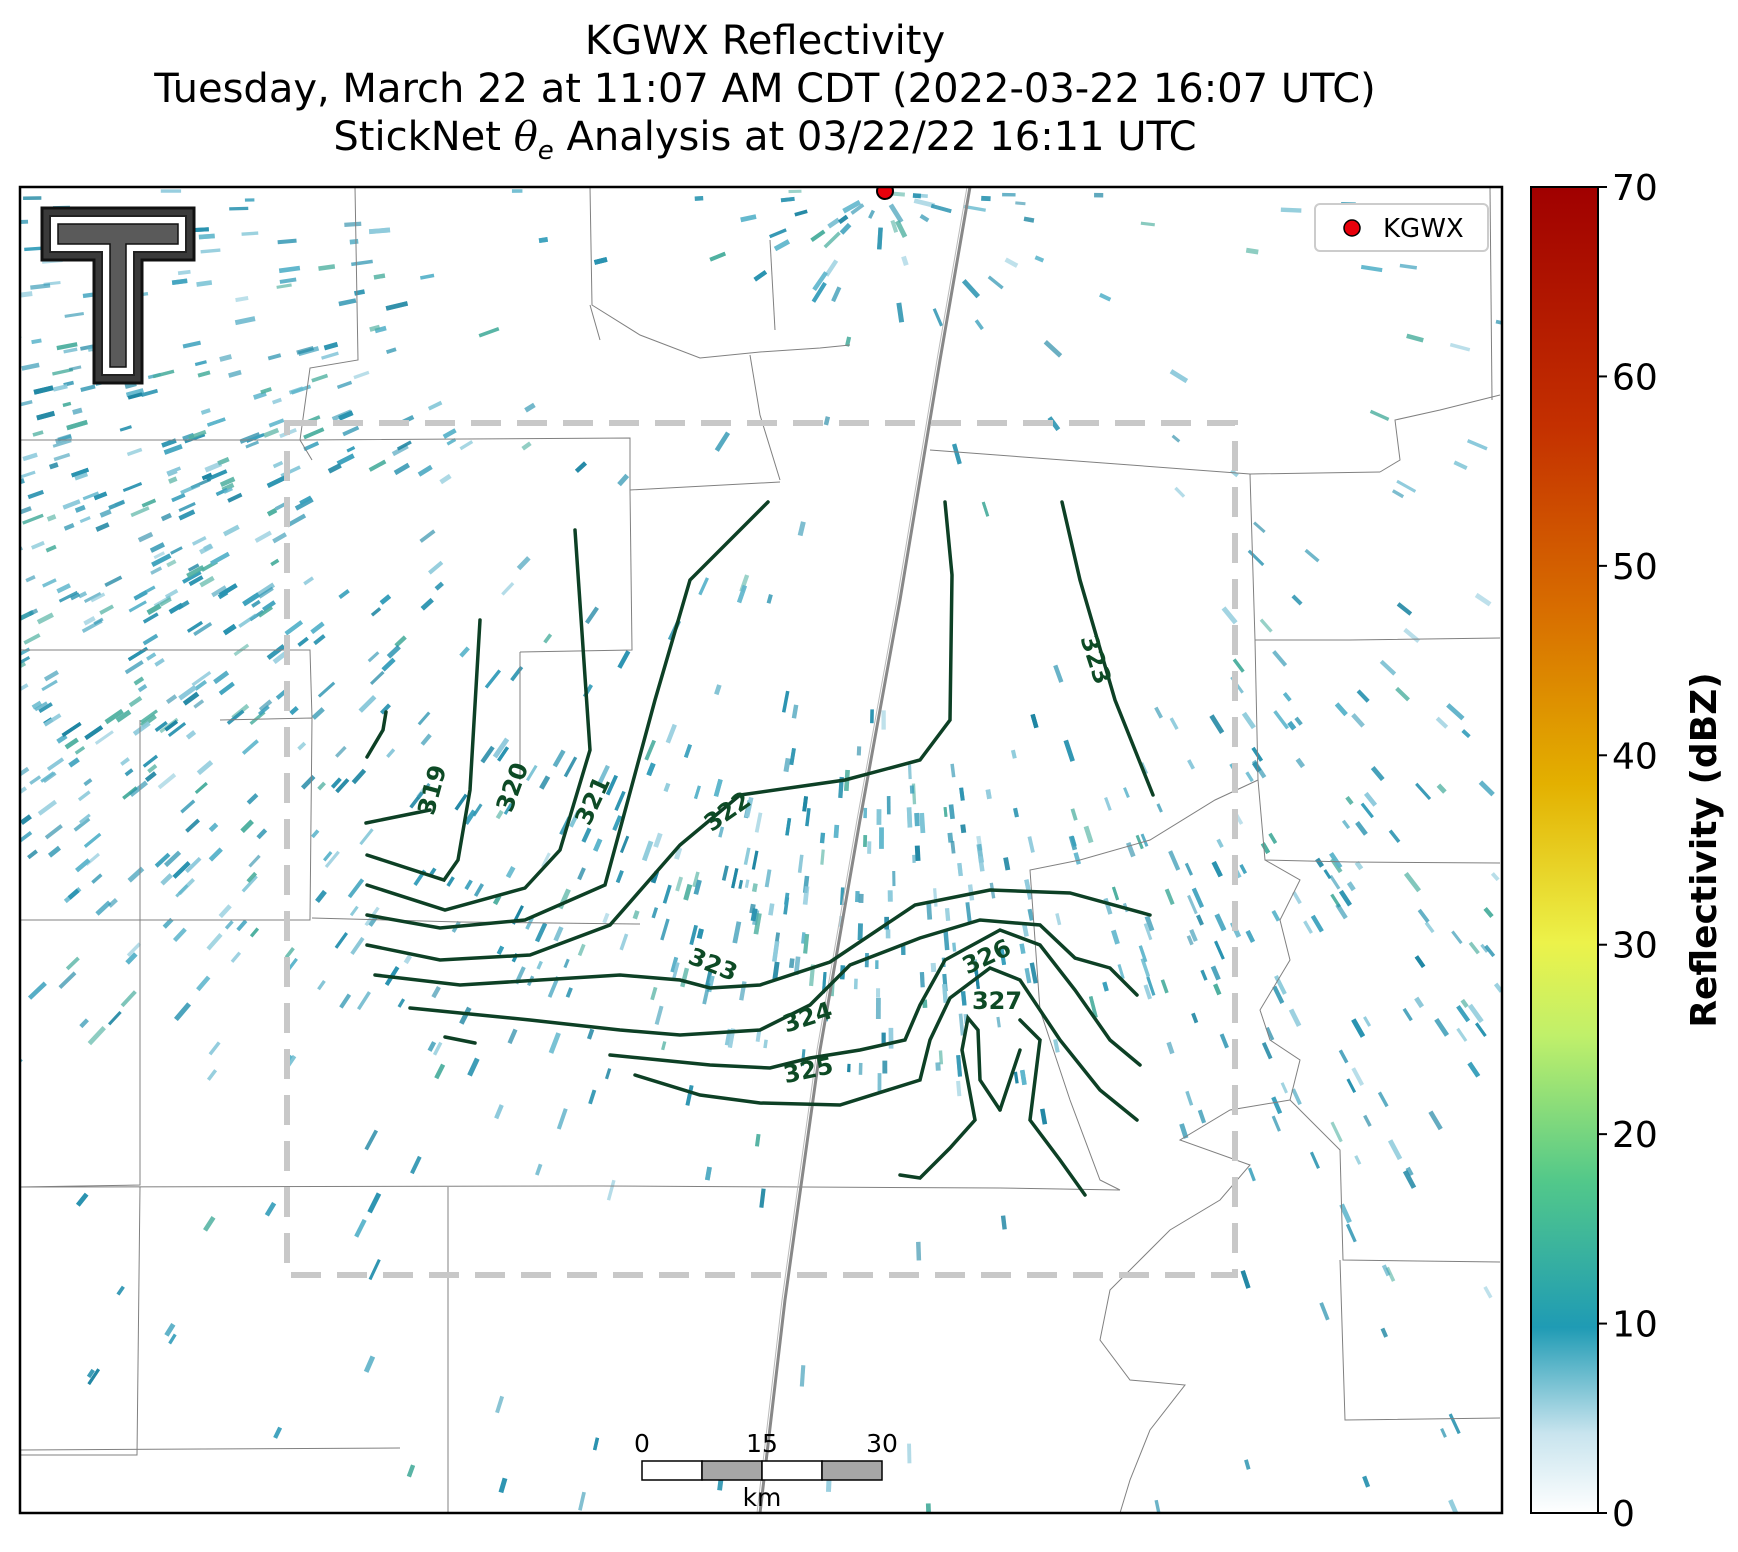 The image size is (1738, 1552). I want to click on legend-marker, so click(1352, 228).